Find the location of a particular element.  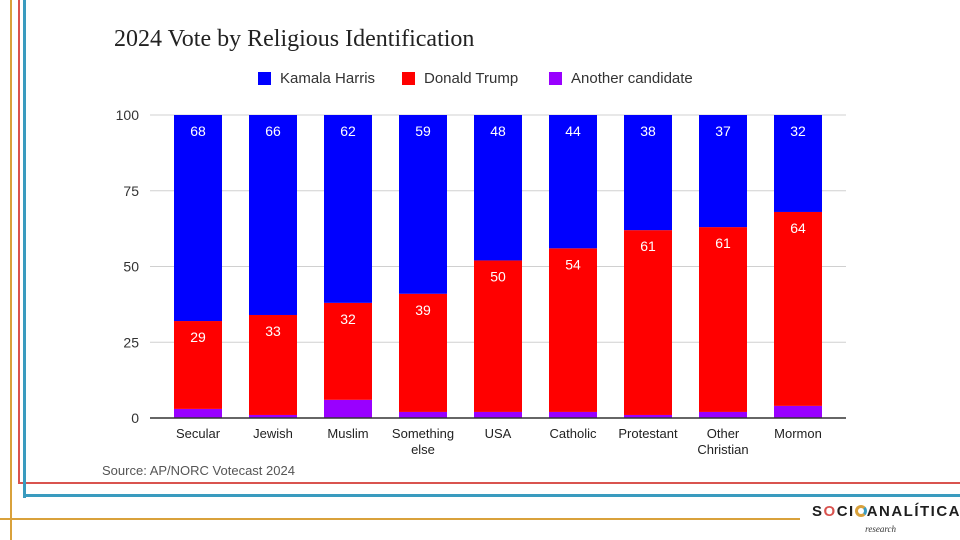

x-tick-label-1: Jewish is located at coordinates (273, 433).